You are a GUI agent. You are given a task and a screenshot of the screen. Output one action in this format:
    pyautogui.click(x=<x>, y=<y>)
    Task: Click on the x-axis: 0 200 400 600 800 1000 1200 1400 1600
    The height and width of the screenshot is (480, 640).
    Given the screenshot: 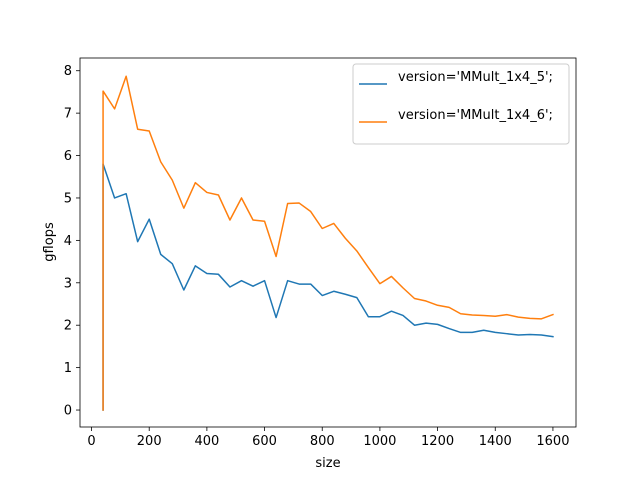 What is the action you would take?
    pyautogui.click(x=328, y=438)
    